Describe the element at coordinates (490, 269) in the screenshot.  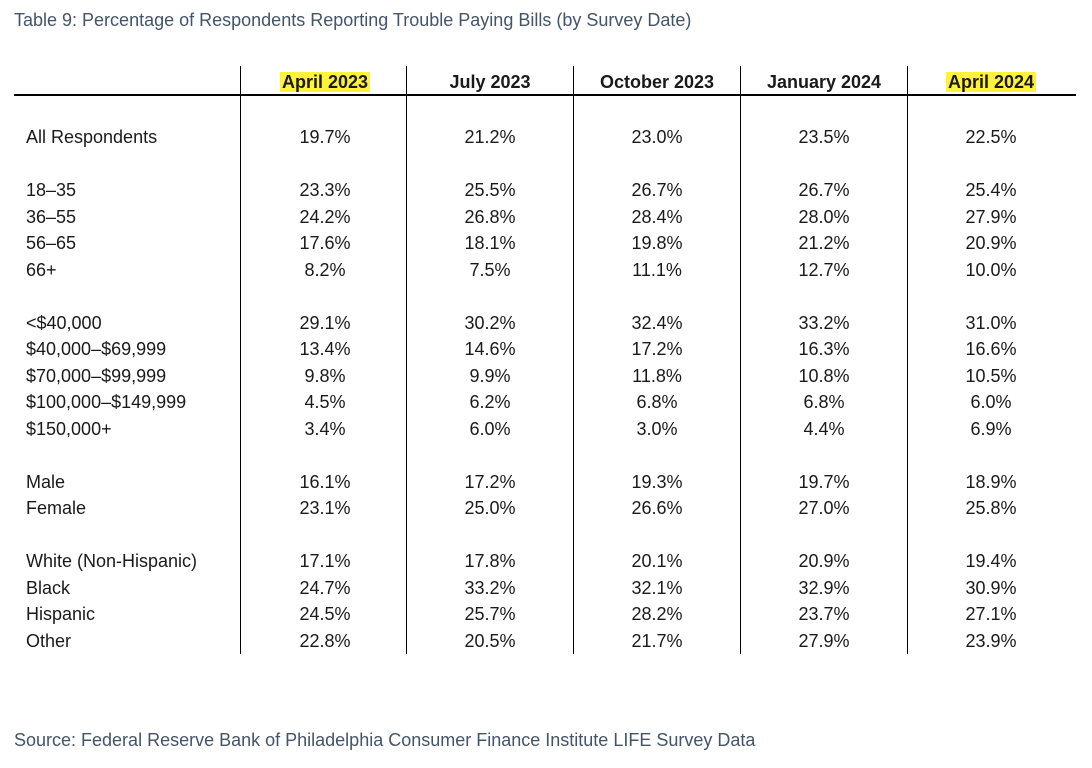
I see `table-cell: 7.5%` at that location.